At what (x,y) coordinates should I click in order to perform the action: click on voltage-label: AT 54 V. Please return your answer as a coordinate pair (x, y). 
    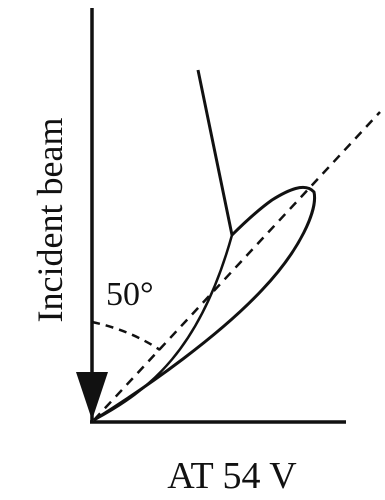
    Looking at the image, I should click on (232, 476).